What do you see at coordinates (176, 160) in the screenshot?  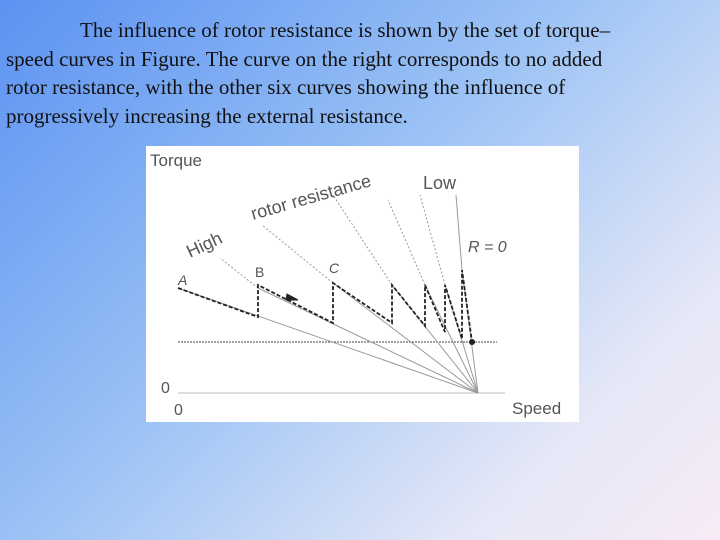 I see `y-axis-label: Torque` at bounding box center [176, 160].